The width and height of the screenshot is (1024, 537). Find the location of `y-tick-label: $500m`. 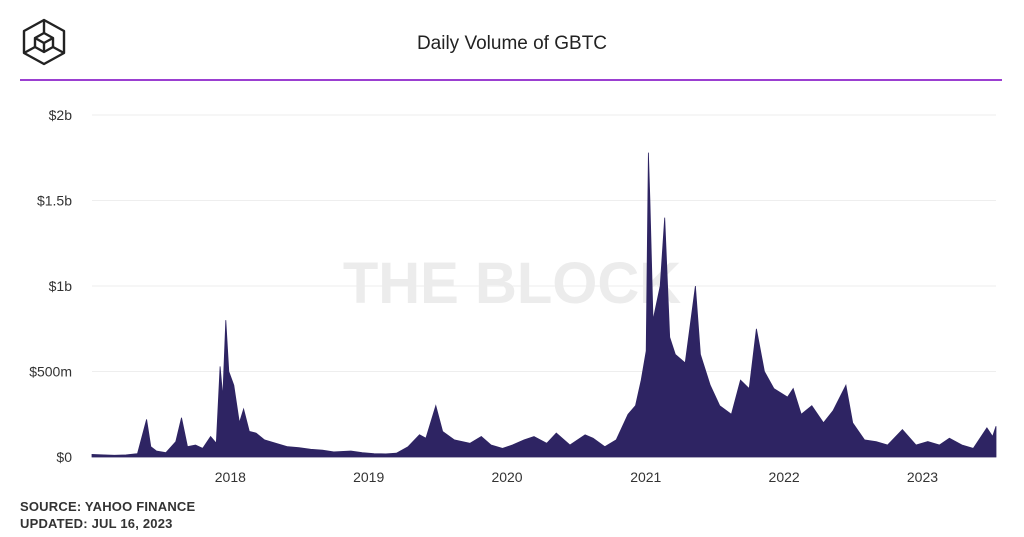

y-tick-label: $500m is located at coordinates (50, 372).